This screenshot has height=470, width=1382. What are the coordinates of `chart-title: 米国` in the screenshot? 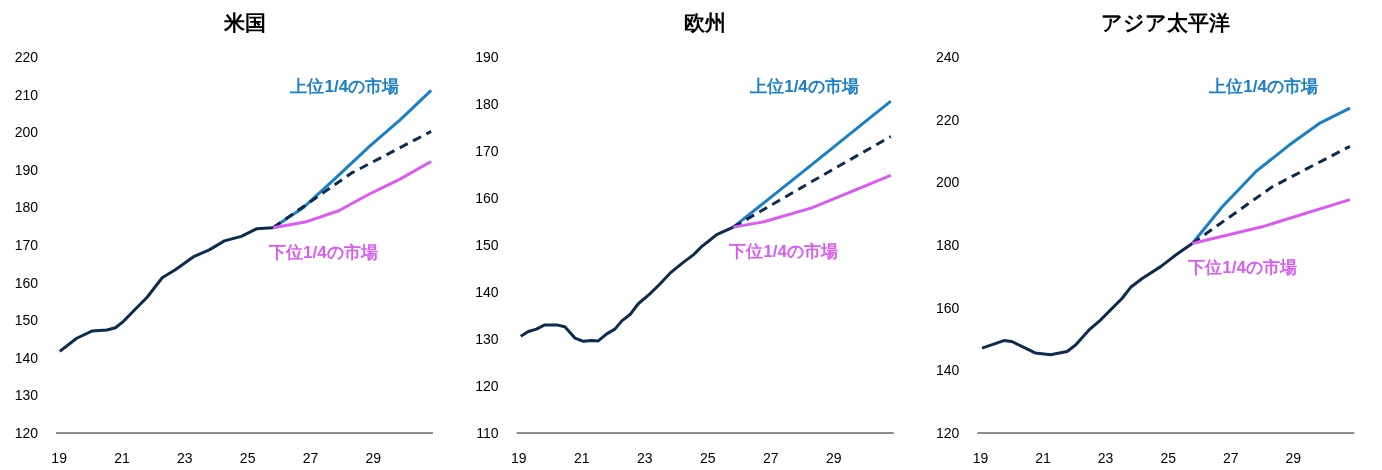 It's located at (244, 22).